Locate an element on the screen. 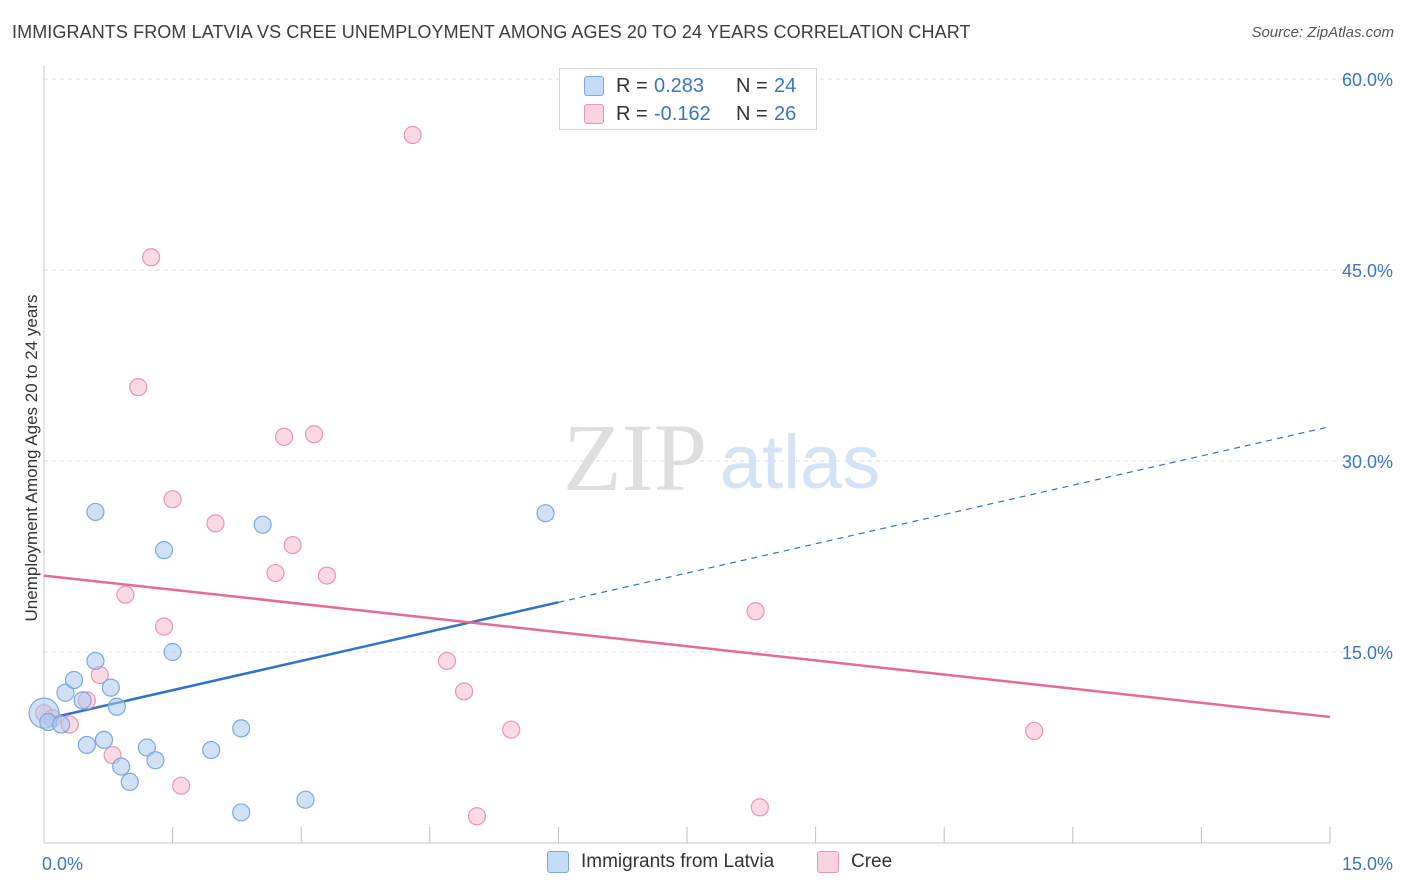 This screenshot has width=1406, height=892. watermark-atlas: atlas is located at coordinates (800, 462).